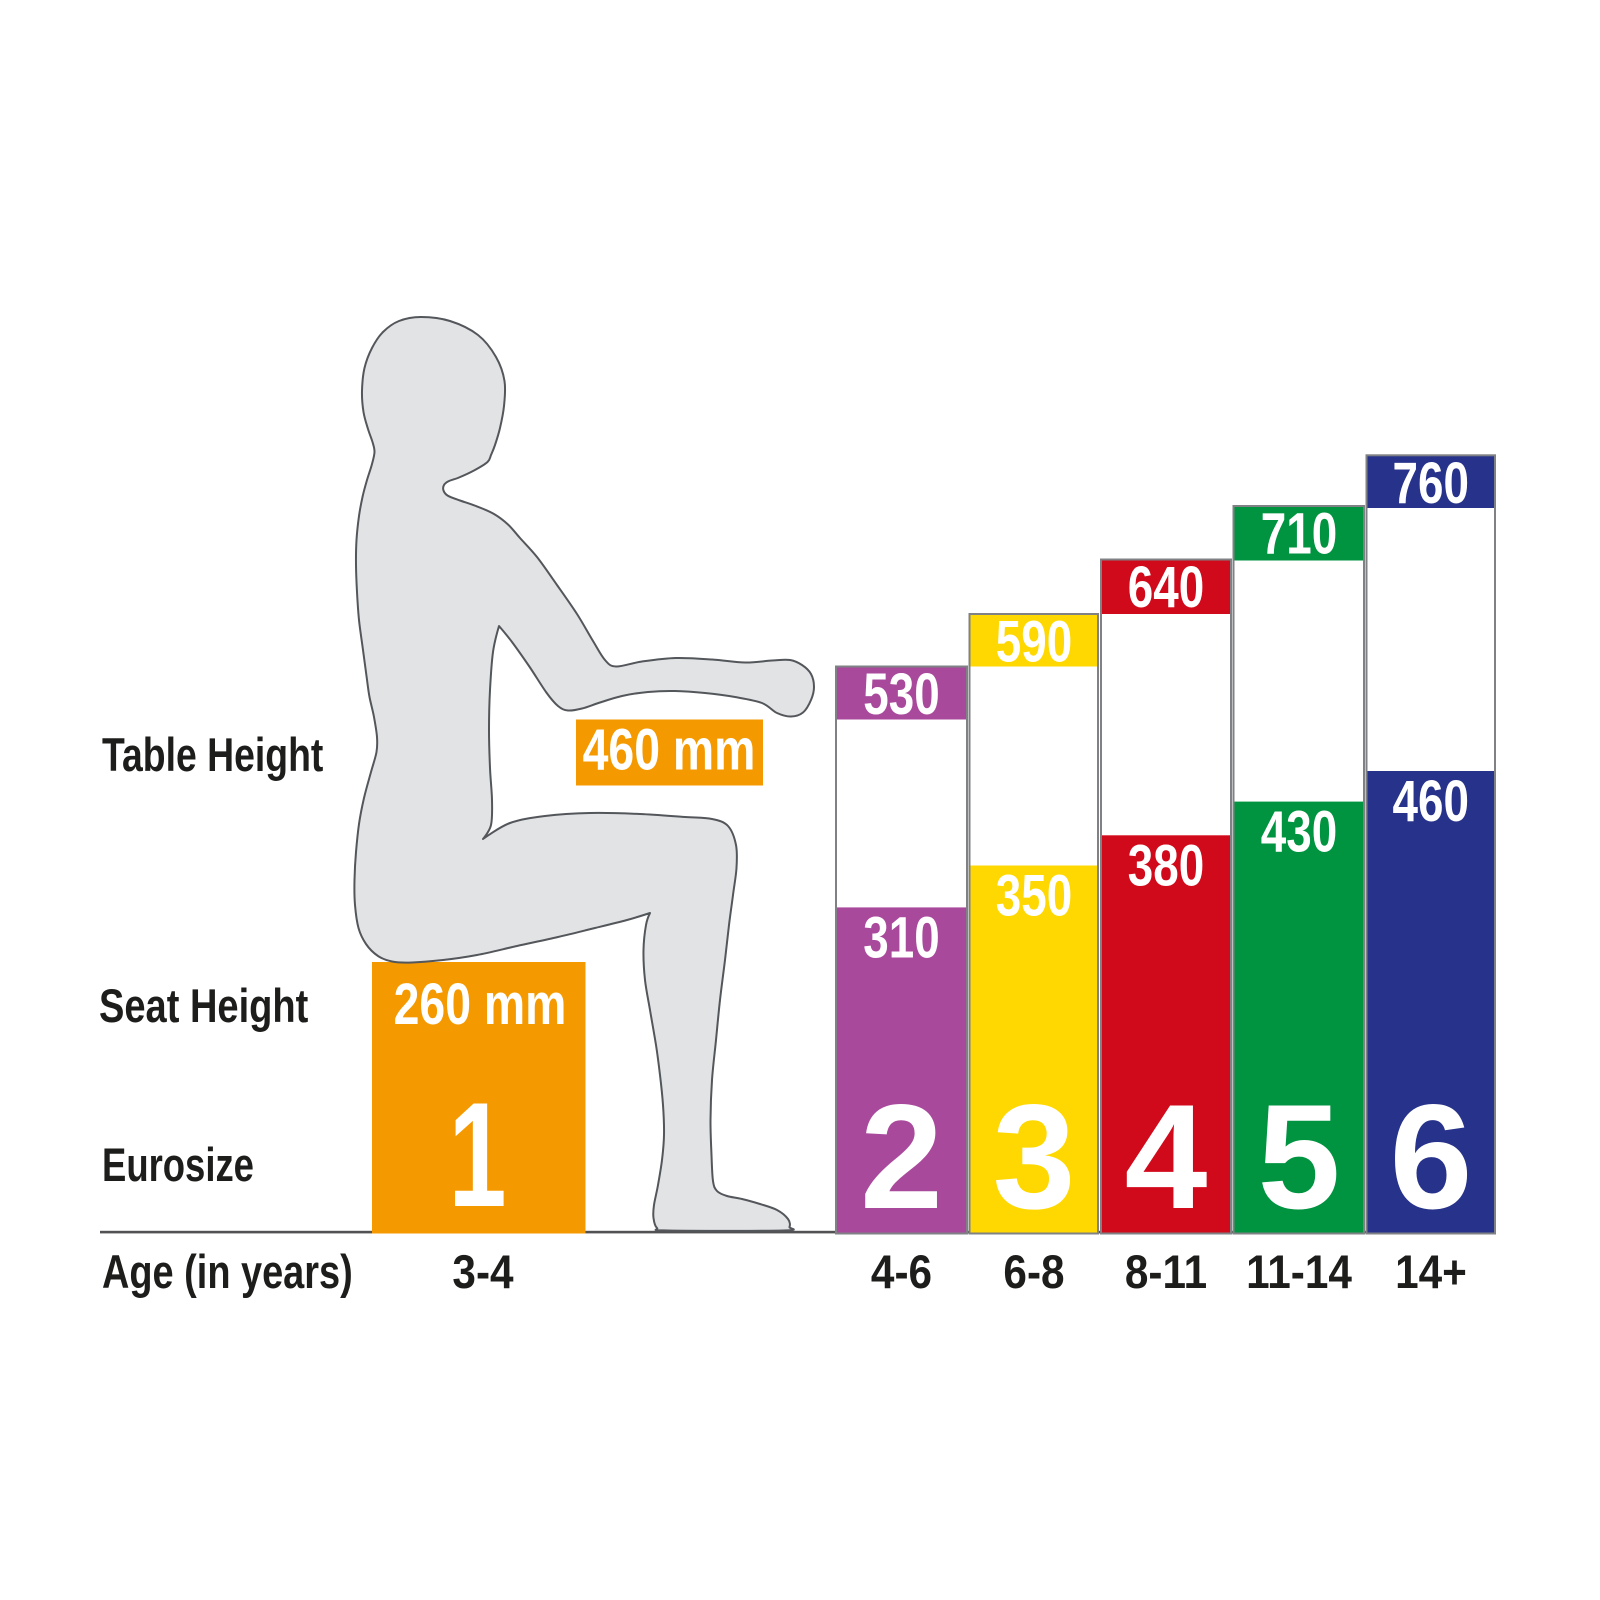 This screenshot has width=1600, height=1600. What do you see at coordinates (1299, 1273) in the screenshot?
I see `svg-text: 11-14` at bounding box center [1299, 1273].